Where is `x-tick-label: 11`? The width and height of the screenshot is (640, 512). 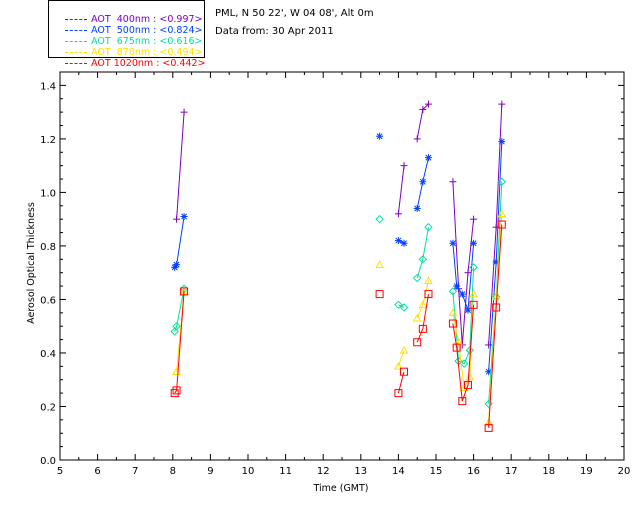
x-tick-label: 11 is located at coordinates (285, 471).